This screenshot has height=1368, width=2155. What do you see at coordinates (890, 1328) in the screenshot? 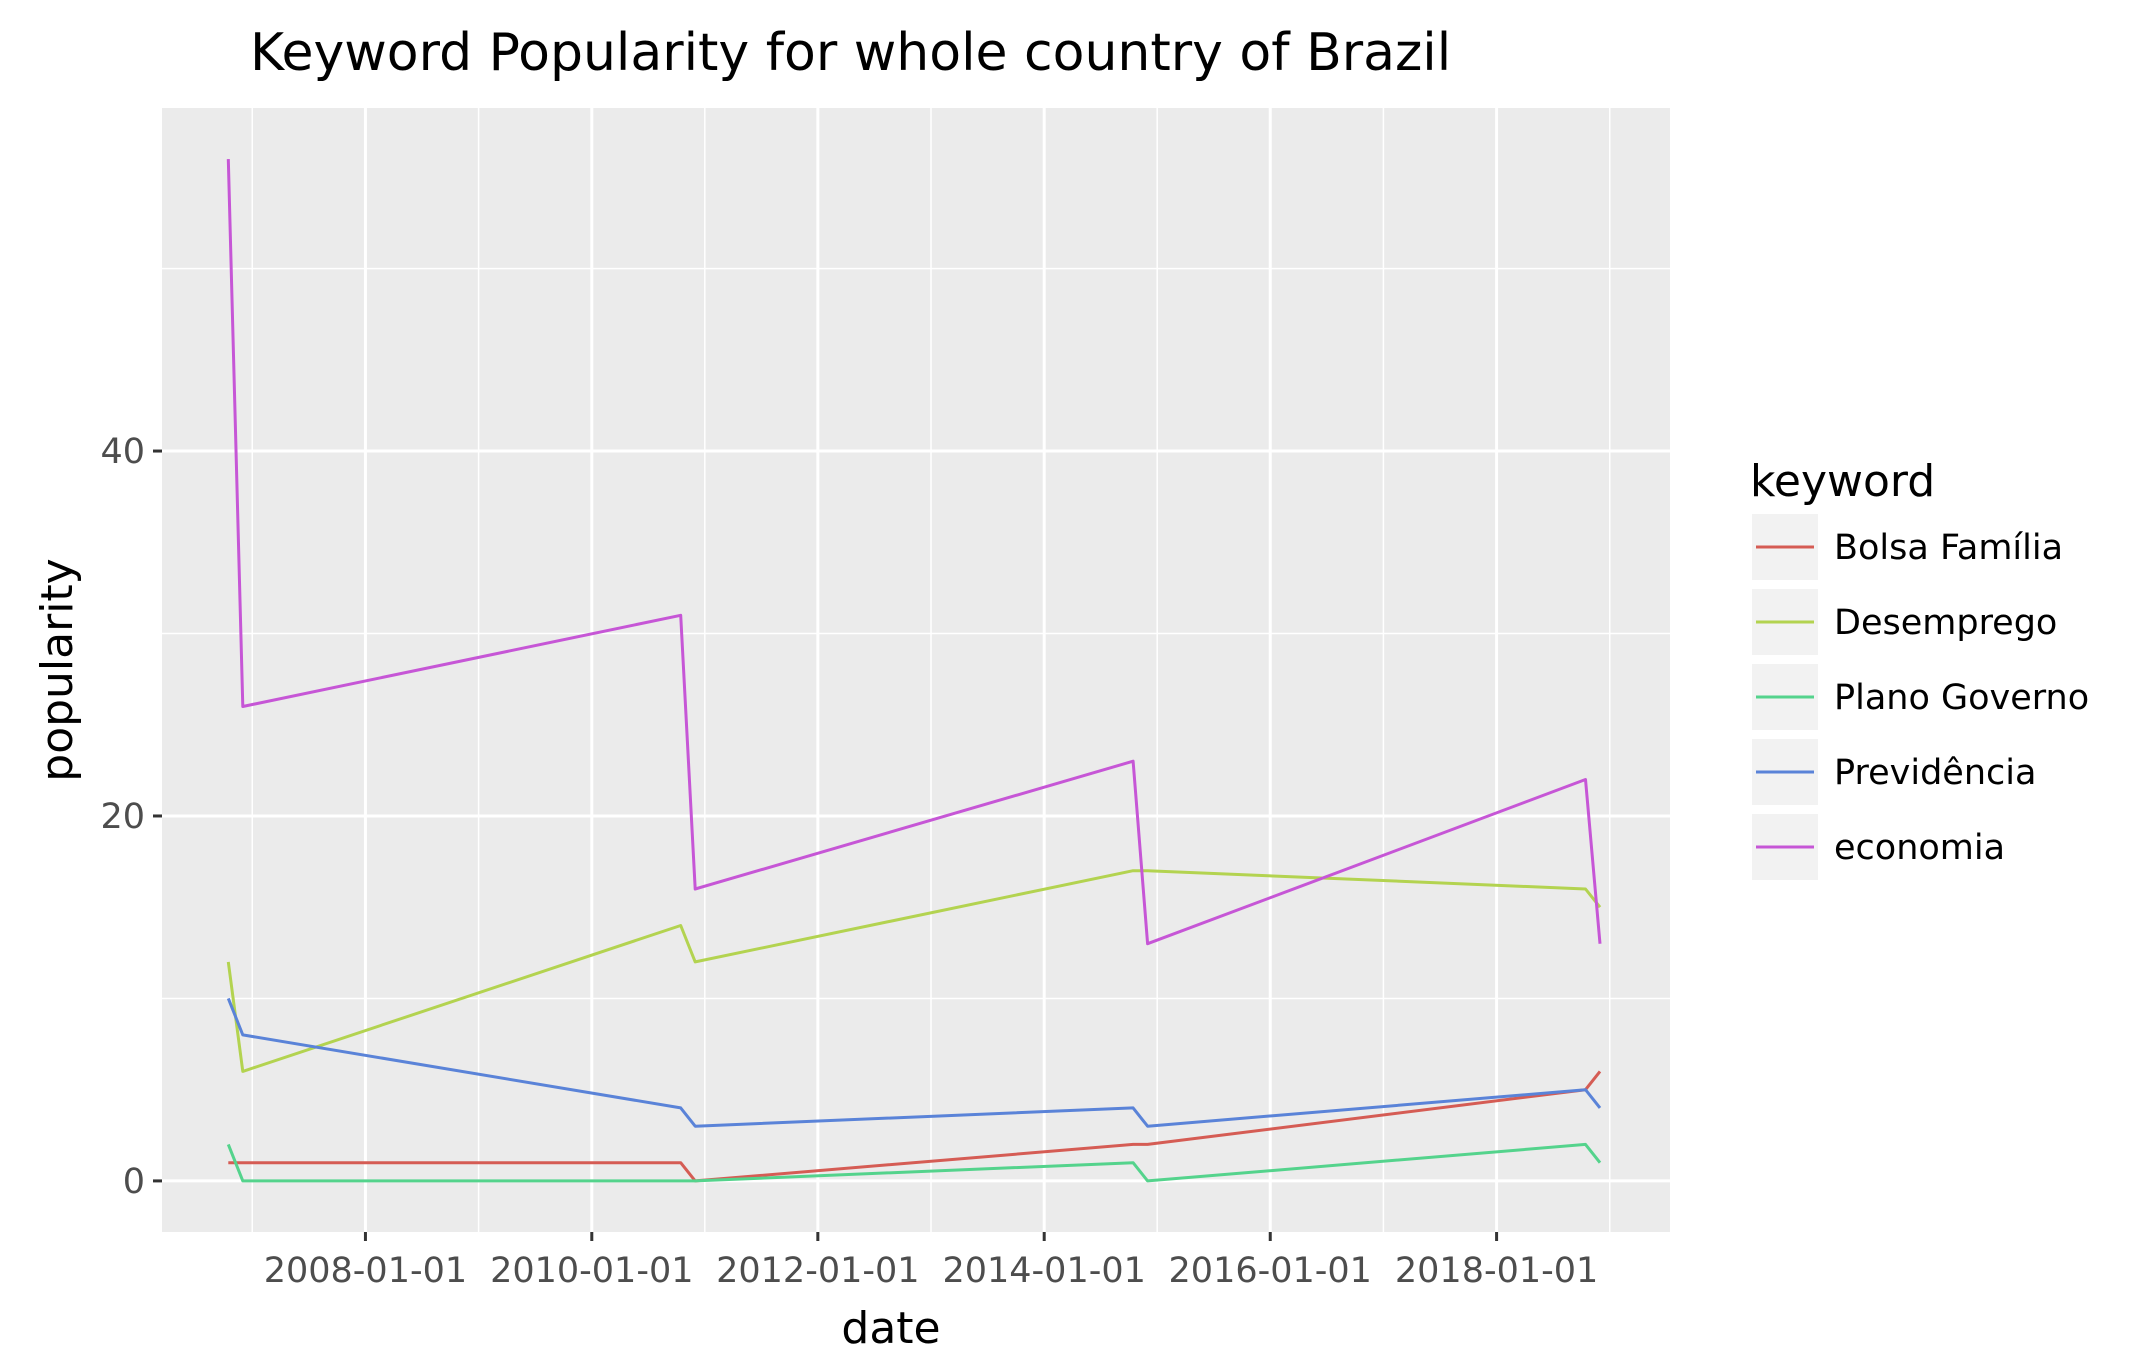
I see `x-axis-title: date` at bounding box center [890, 1328].